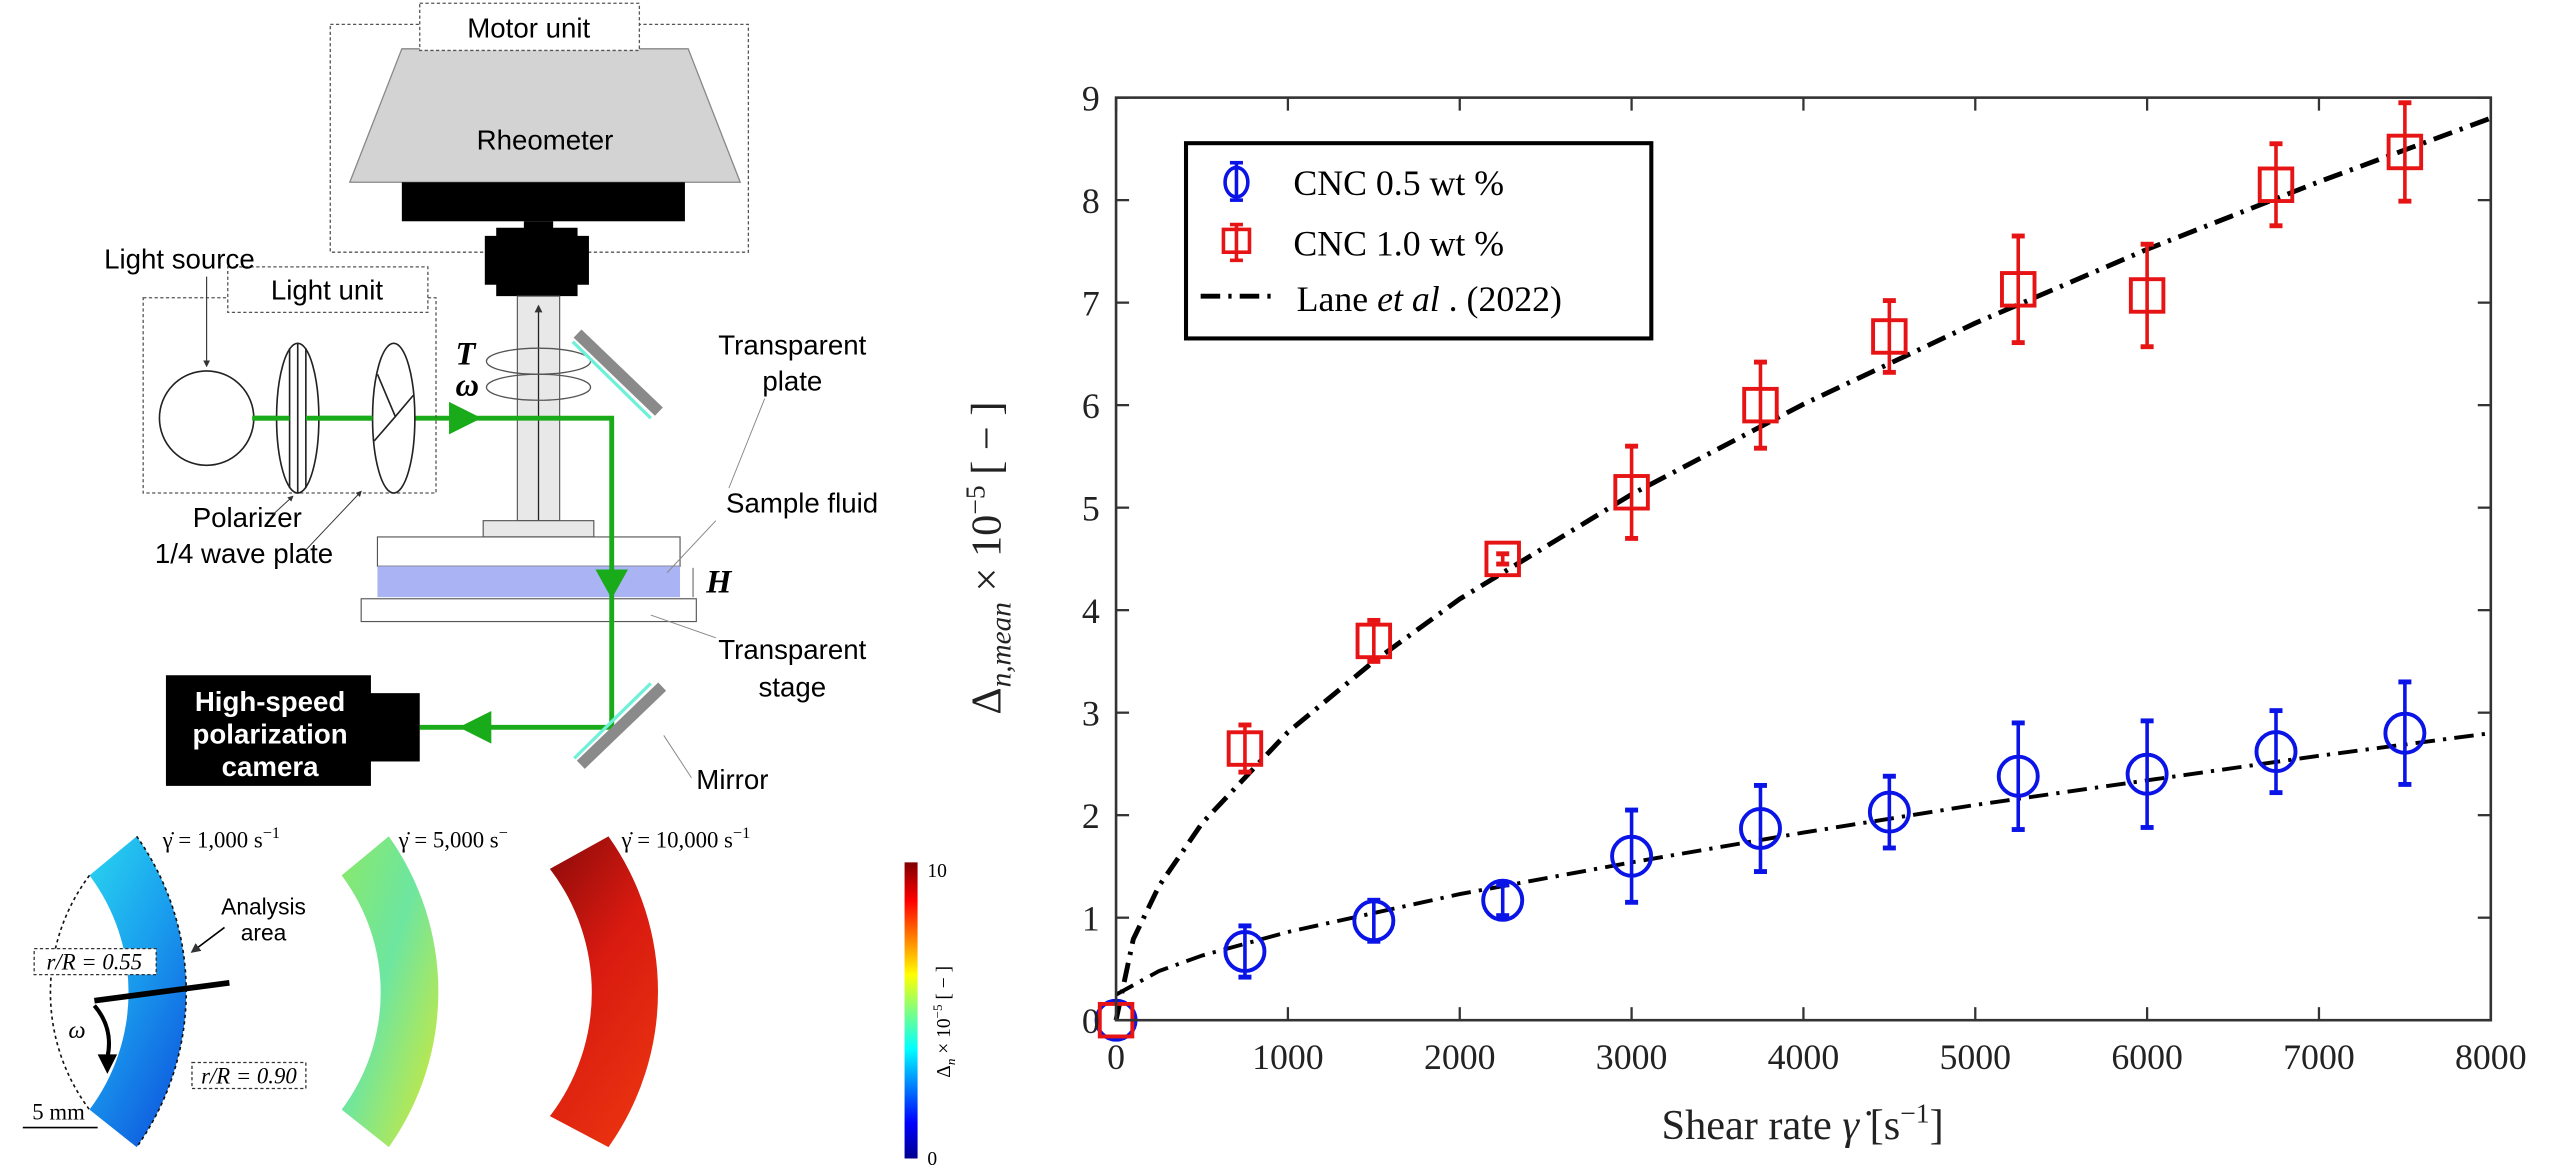  I want to click on x-tick-label: 4000, so click(1804, 1057).